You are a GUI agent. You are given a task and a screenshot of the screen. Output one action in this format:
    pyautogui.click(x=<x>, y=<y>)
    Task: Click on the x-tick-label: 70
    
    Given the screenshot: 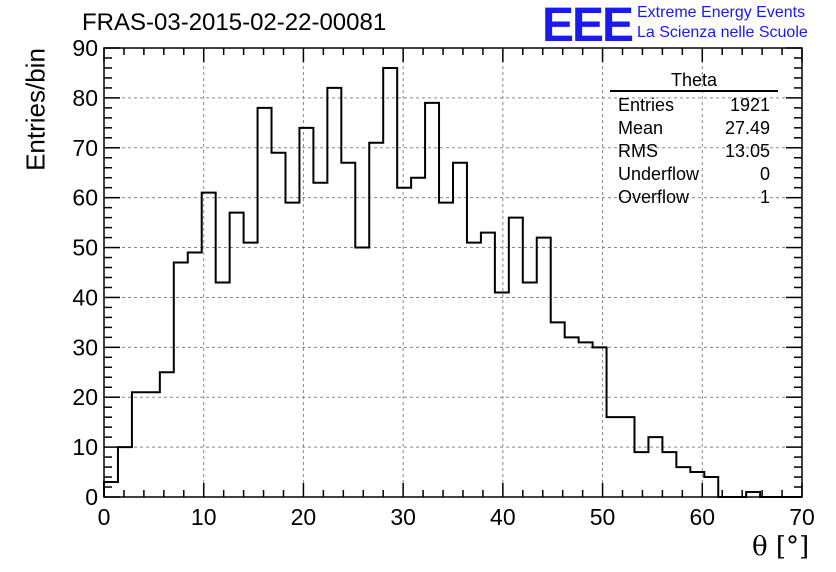 What is the action you would take?
    pyautogui.click(x=802, y=517)
    